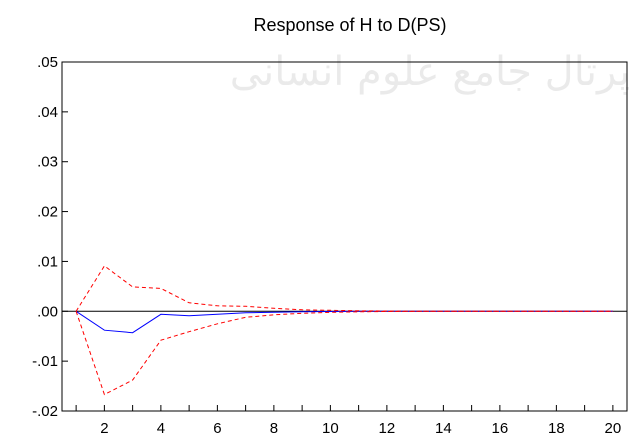  Describe the element at coordinates (104, 428) in the screenshot. I see `x-tick-label: 2` at that location.